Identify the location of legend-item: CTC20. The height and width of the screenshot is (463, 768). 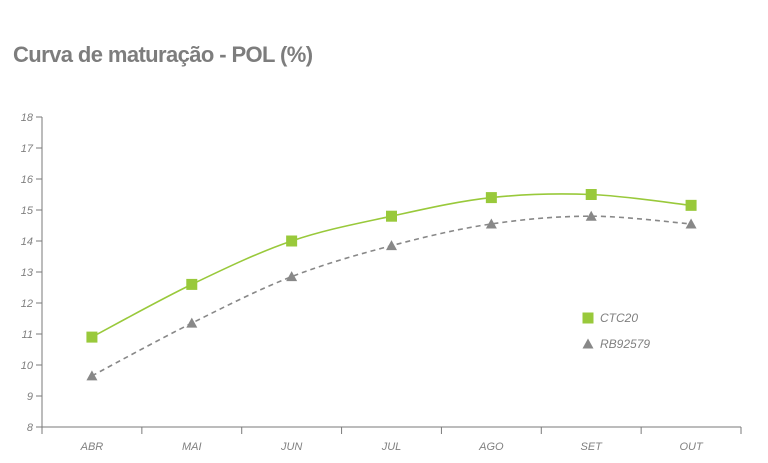
(610, 318).